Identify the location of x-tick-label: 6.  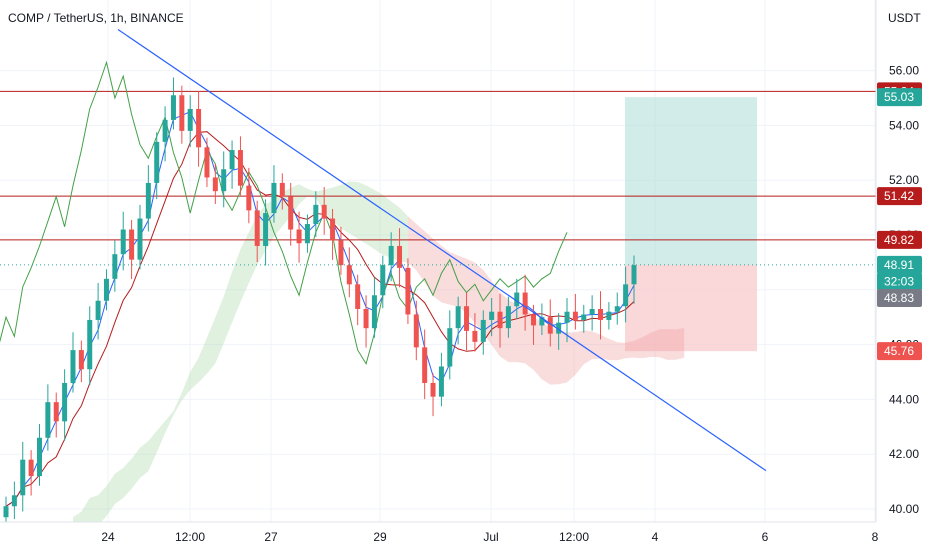
(765, 537).